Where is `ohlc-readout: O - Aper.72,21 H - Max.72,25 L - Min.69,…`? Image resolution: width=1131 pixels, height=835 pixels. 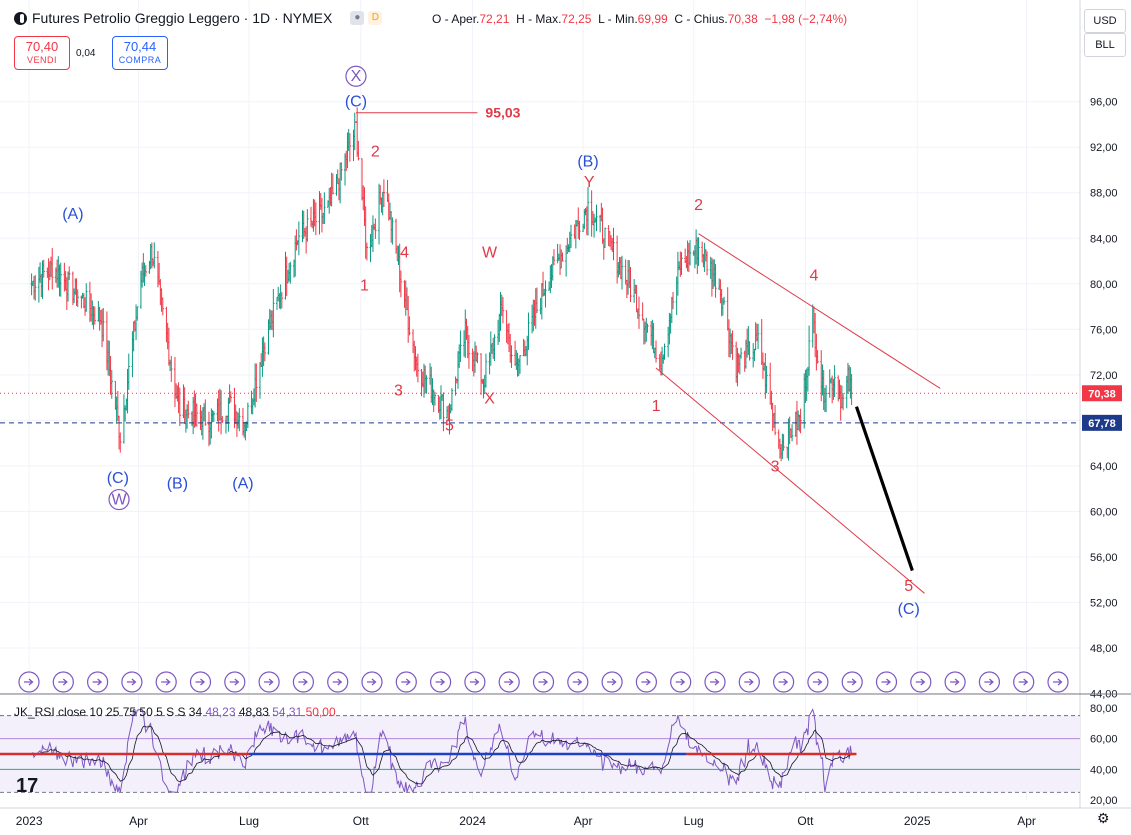
ohlc-readout: O - Aper.72,21 H - Max.72,25 L - Min.69,… is located at coordinates (639, 19).